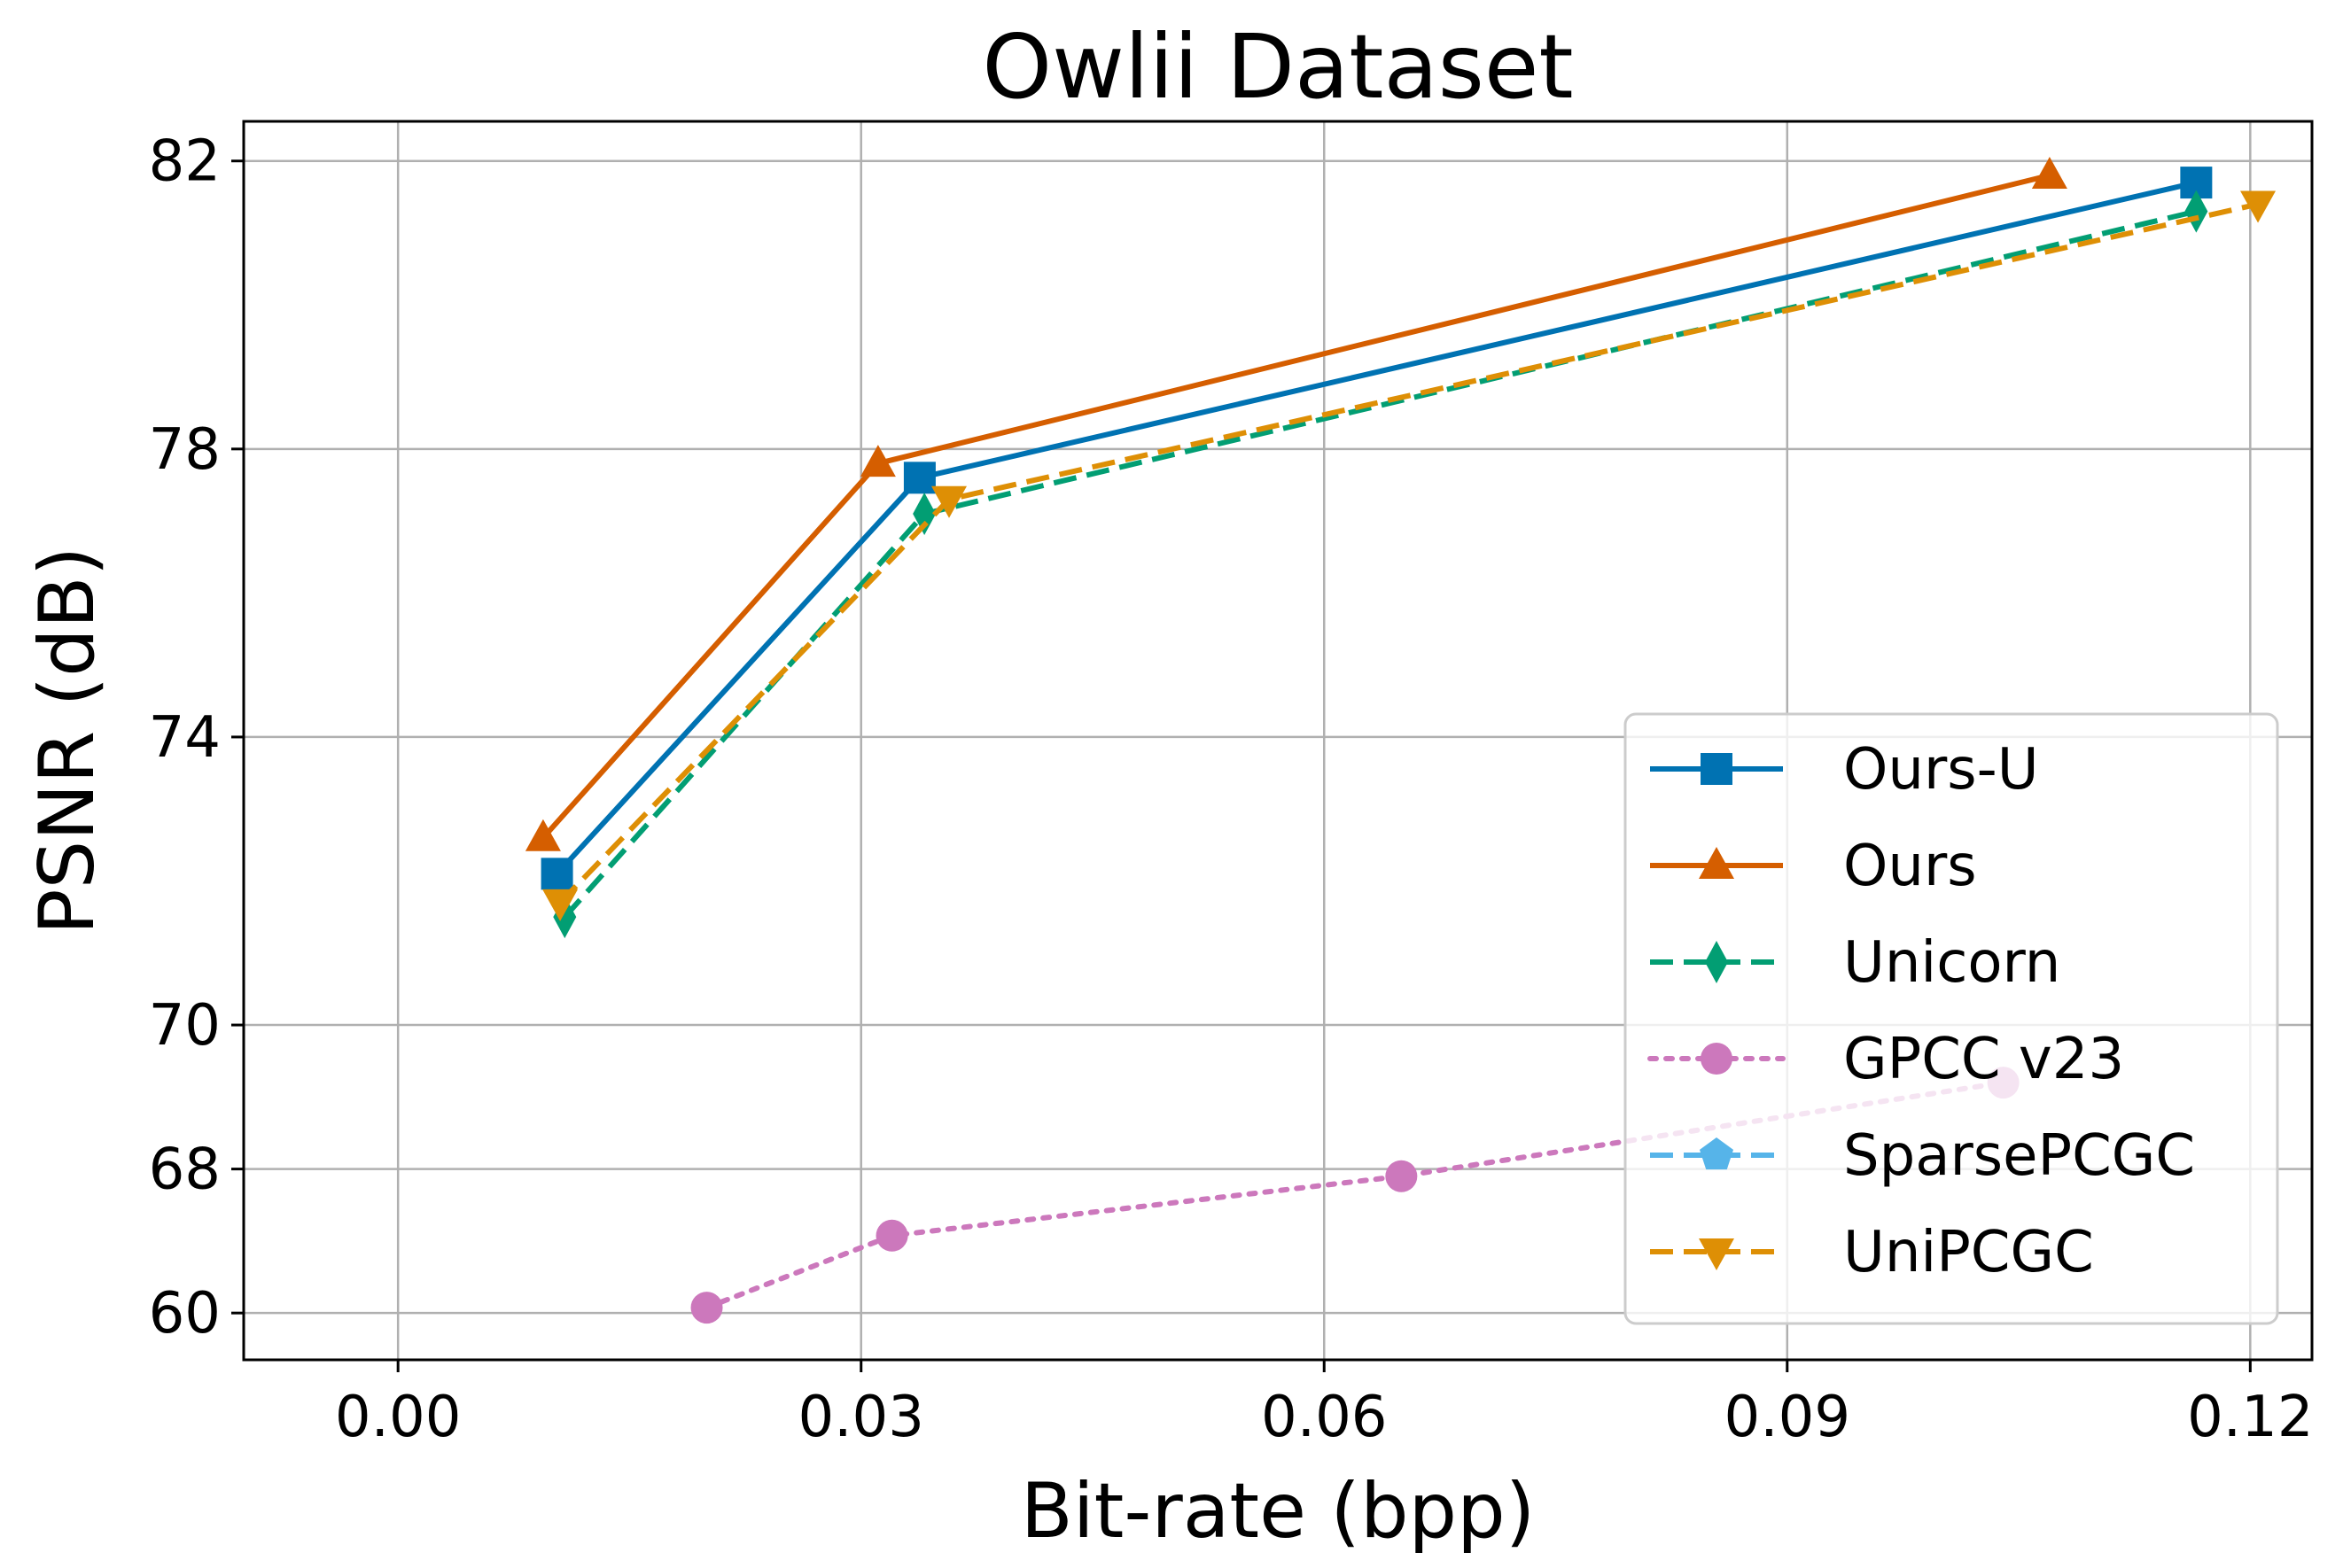 Image resolution: width=2343 pixels, height=1568 pixels. I want to click on x-tick-label: 0.00, so click(398, 1417).